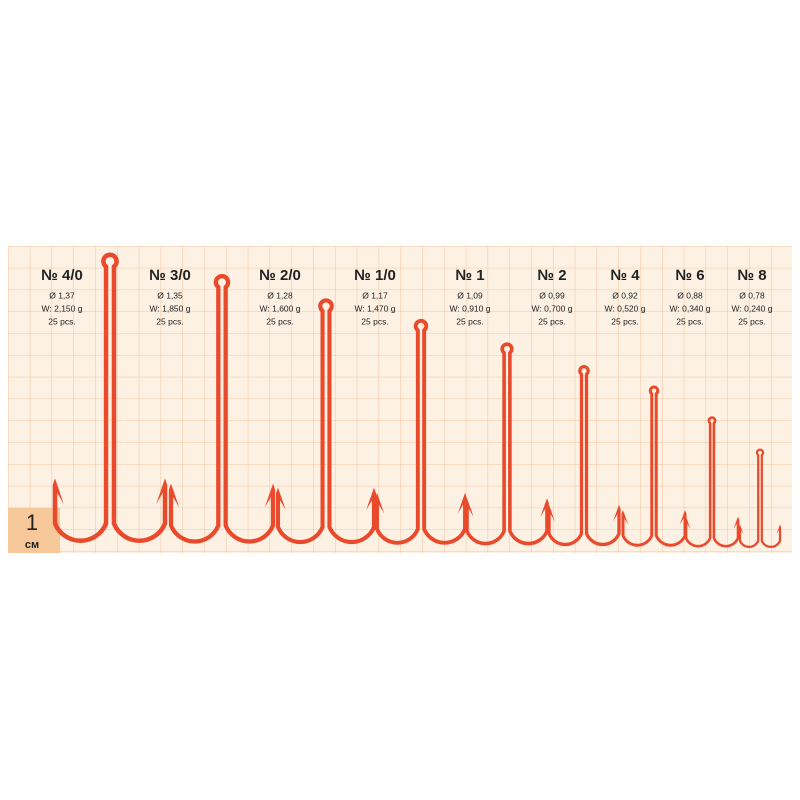 This screenshot has height=800, width=800. Describe the element at coordinates (552, 295) in the screenshot. I see `hook-diameter: Ø 0,99` at that location.